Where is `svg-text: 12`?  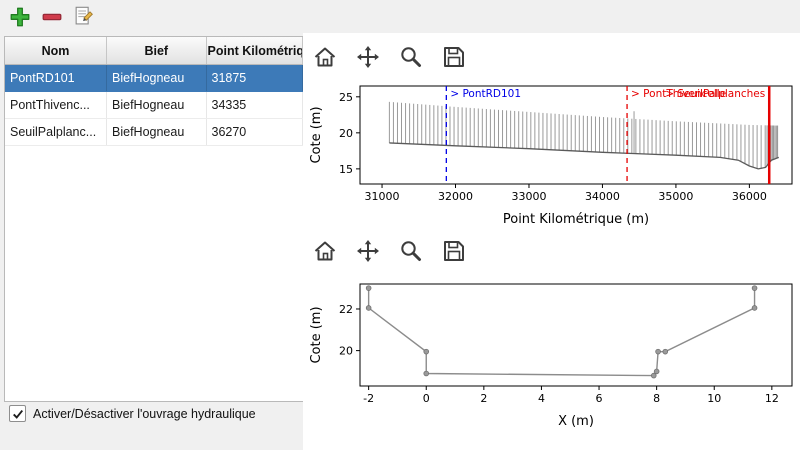 svg-text: 12 is located at coordinates (772, 398).